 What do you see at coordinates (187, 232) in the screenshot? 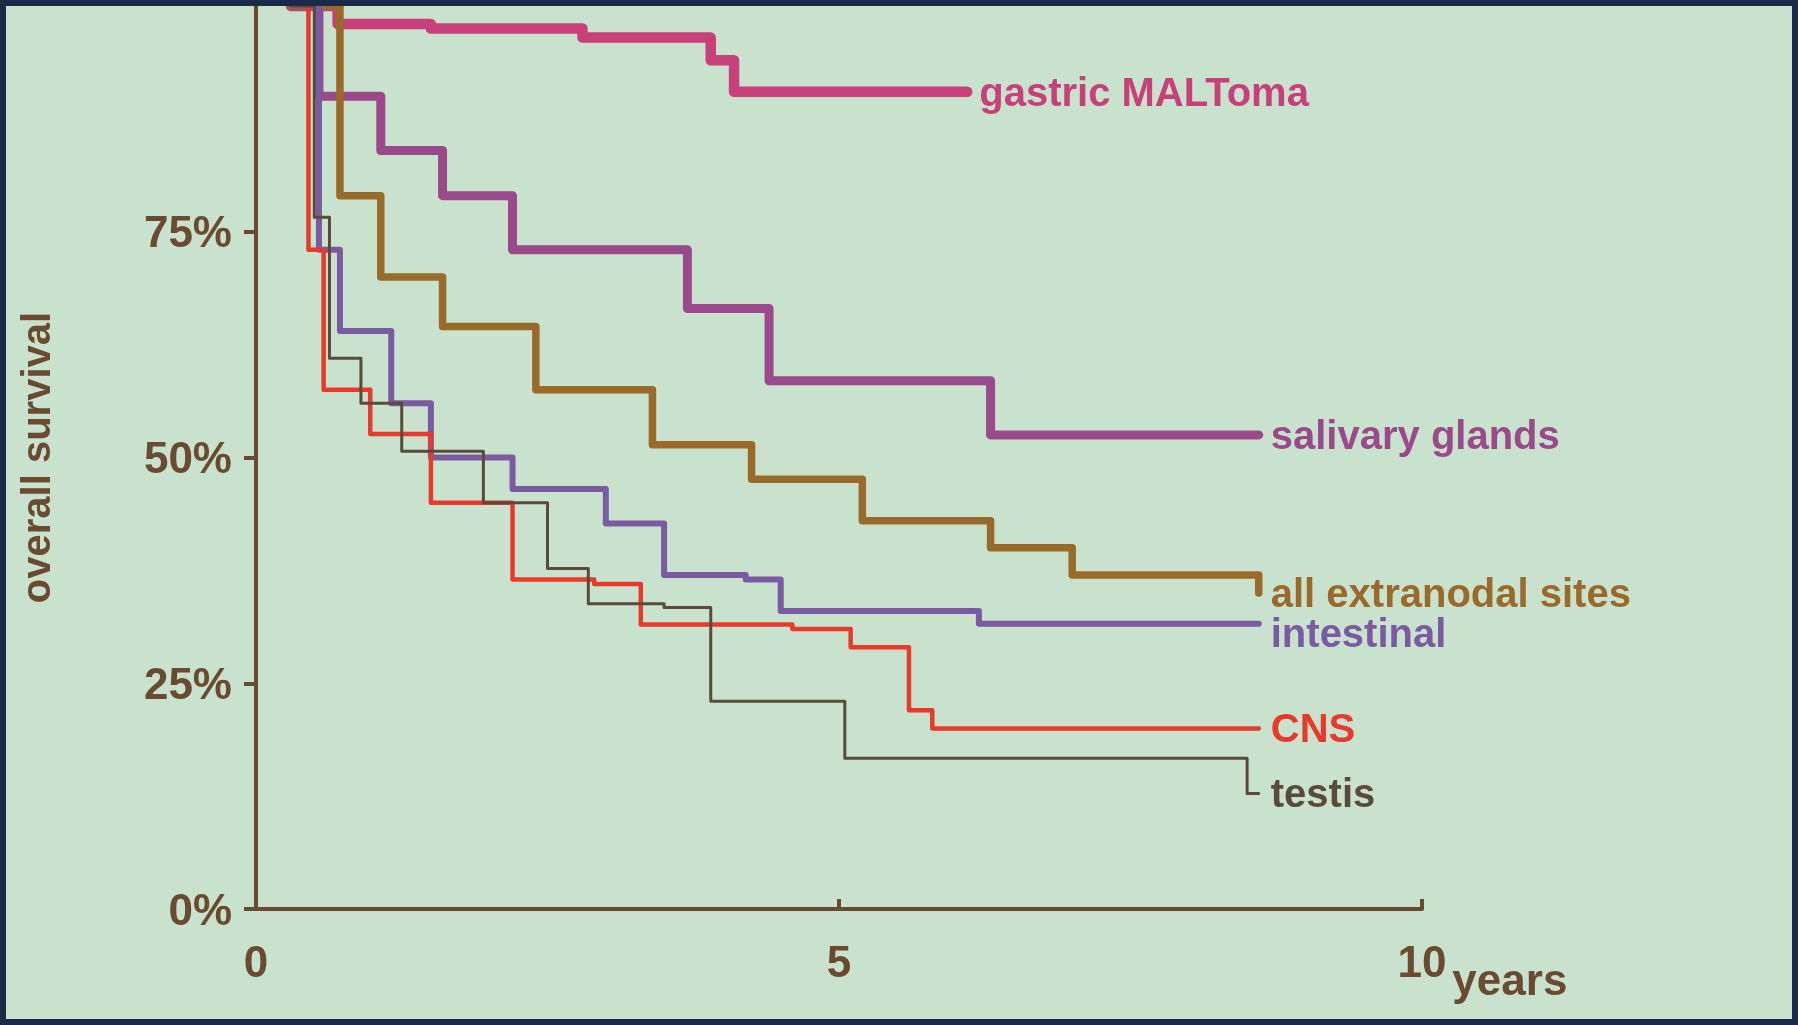
I see `y-tick-label: 75%` at bounding box center [187, 232].